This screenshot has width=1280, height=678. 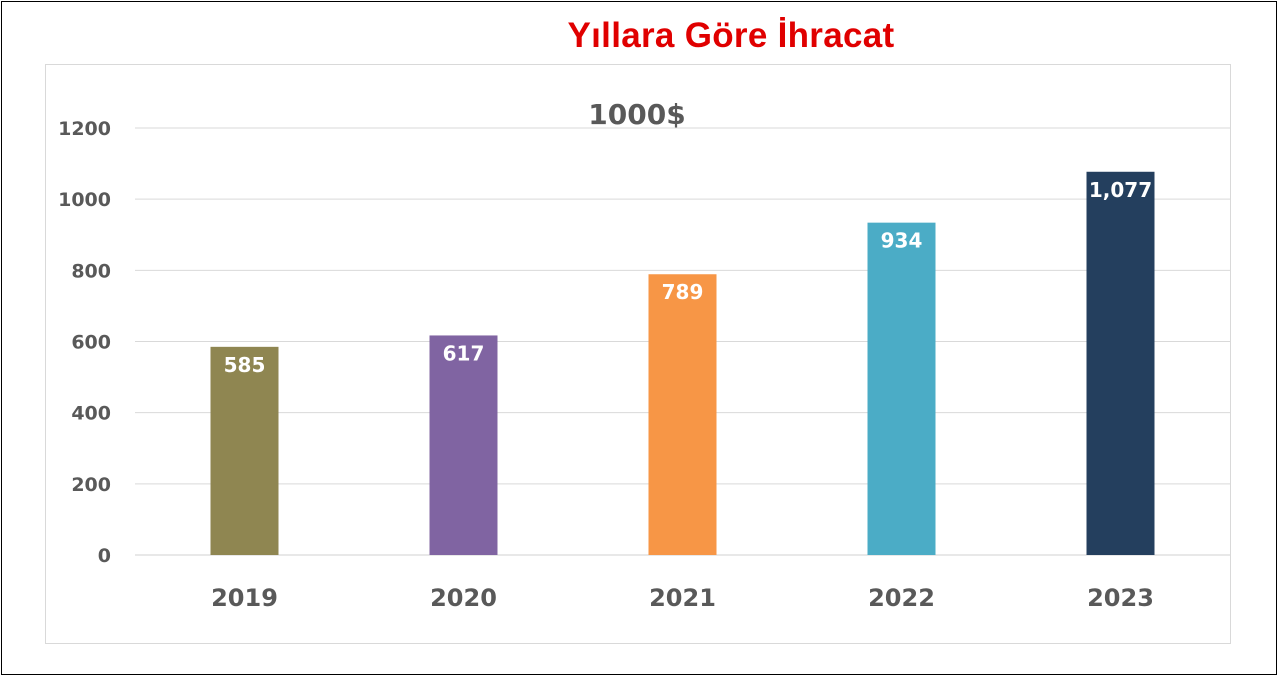 What do you see at coordinates (84, 129) in the screenshot?
I see `y-tick-label: 1200` at bounding box center [84, 129].